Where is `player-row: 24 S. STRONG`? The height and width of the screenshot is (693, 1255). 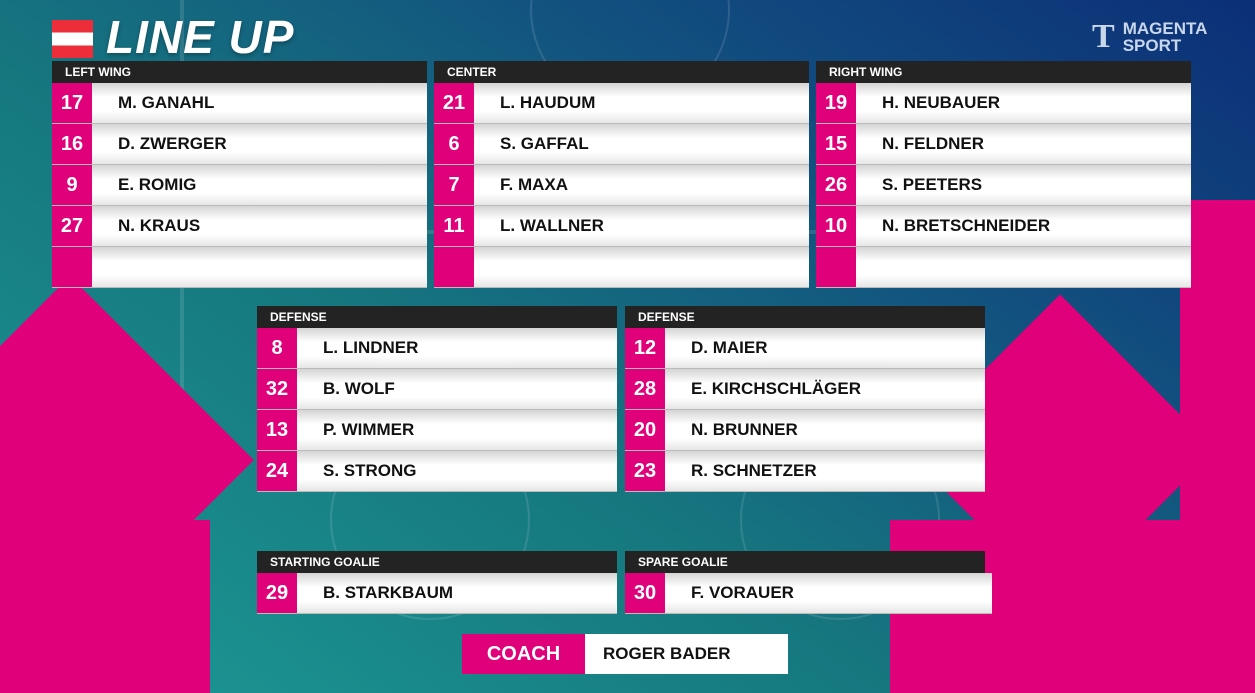
player-row: 24 S. STRONG is located at coordinates (437, 471).